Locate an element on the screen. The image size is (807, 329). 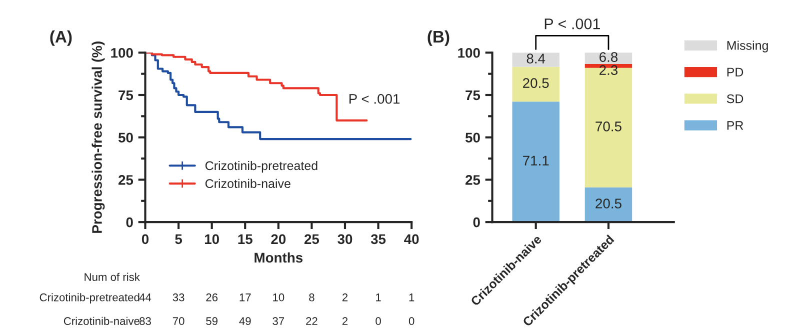
data-label: 70.5 is located at coordinates (609, 127).